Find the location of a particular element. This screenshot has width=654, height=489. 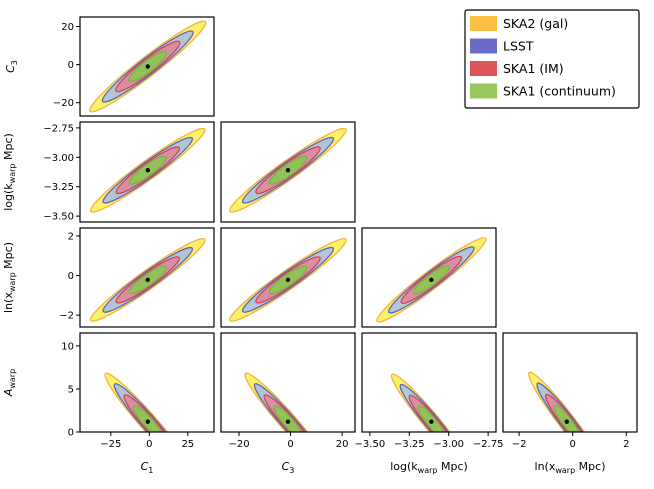

y-axis-label: log(kwarp Mpc) is located at coordinates (9, 172).